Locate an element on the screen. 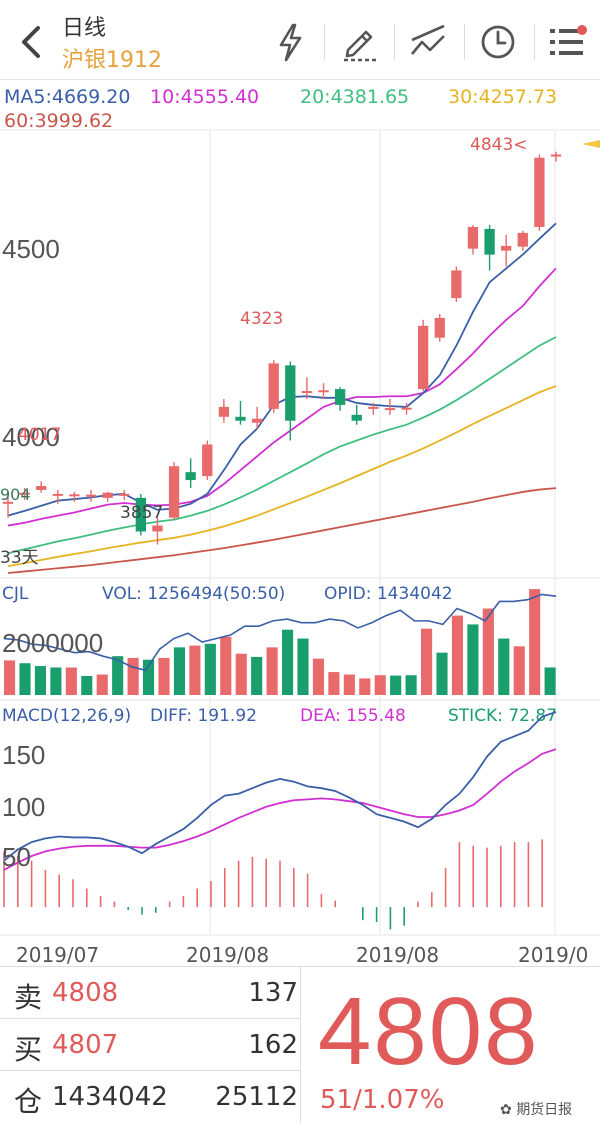  volume-label: CJL is located at coordinates (15, 594).